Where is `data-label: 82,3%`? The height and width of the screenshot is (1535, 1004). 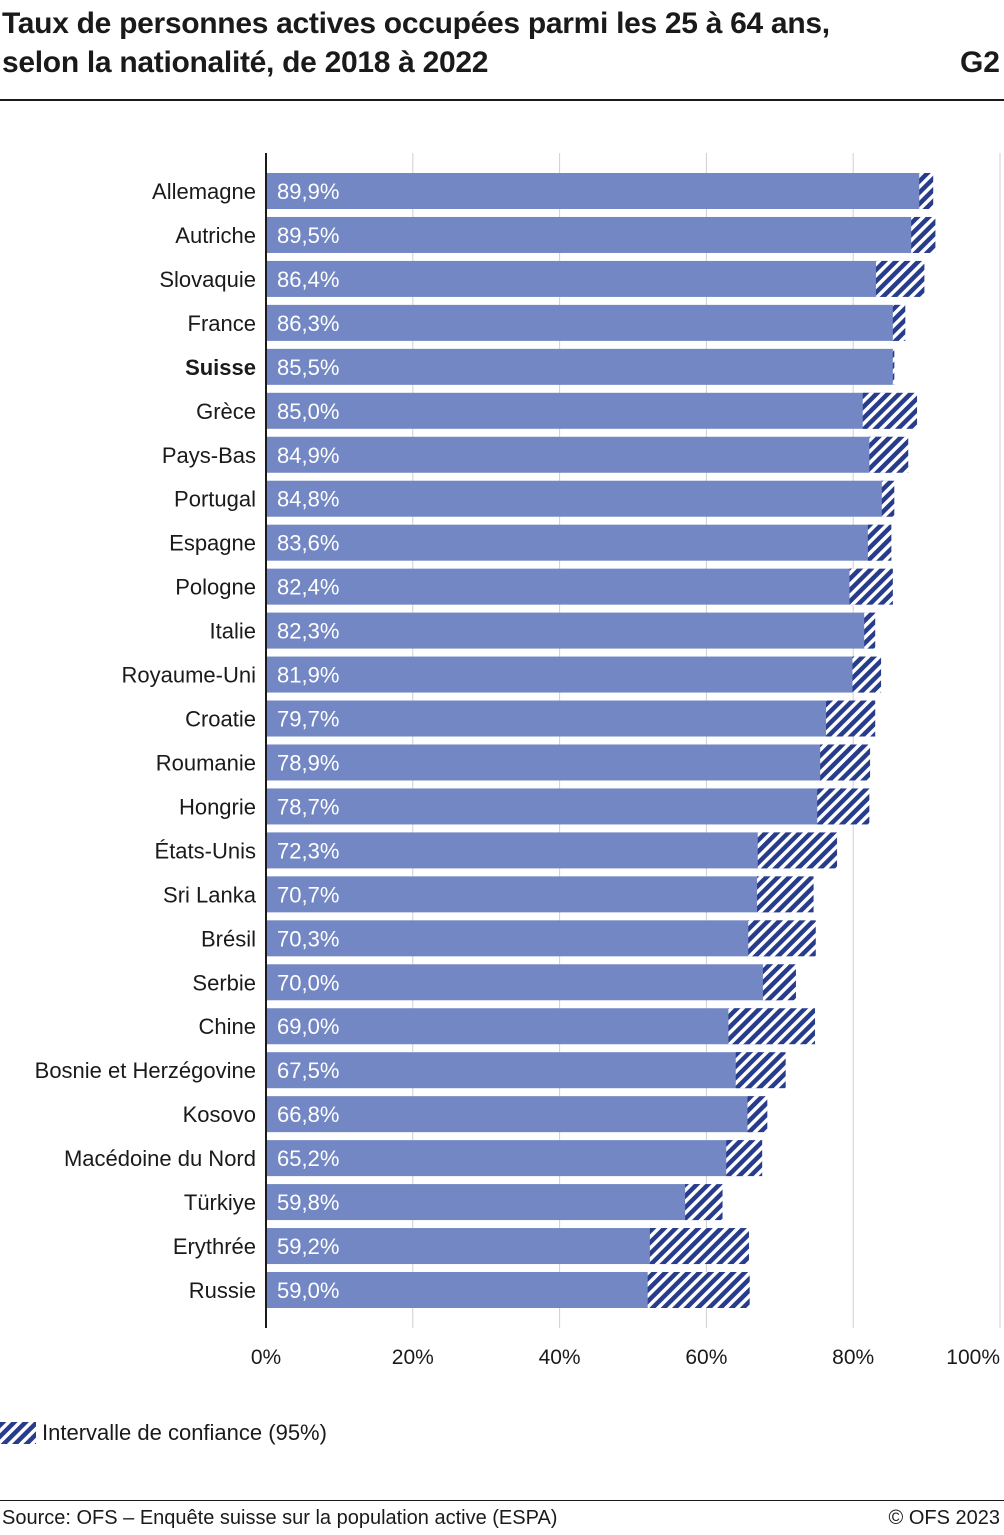
data-label: 82,3% is located at coordinates (308, 631).